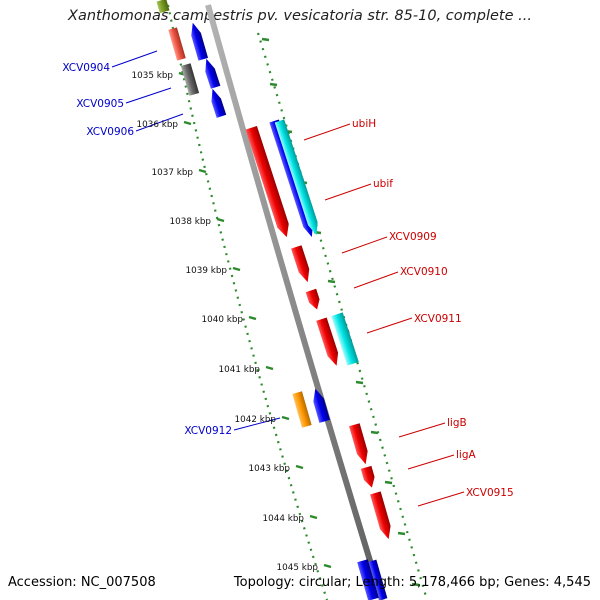  I want to click on gene-ligB, so click(360, 444).